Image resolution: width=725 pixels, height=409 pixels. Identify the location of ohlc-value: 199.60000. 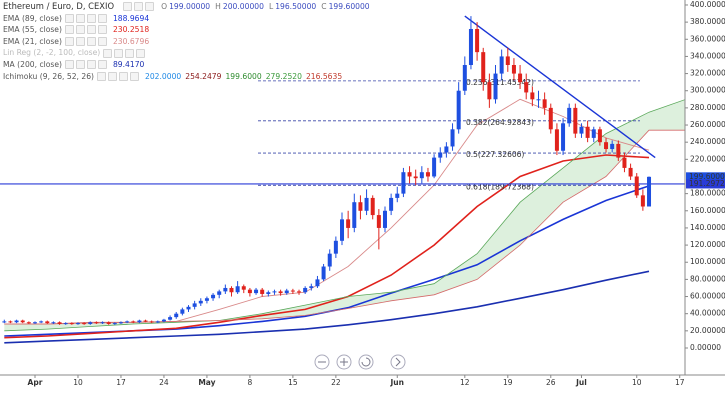
(349, 6).